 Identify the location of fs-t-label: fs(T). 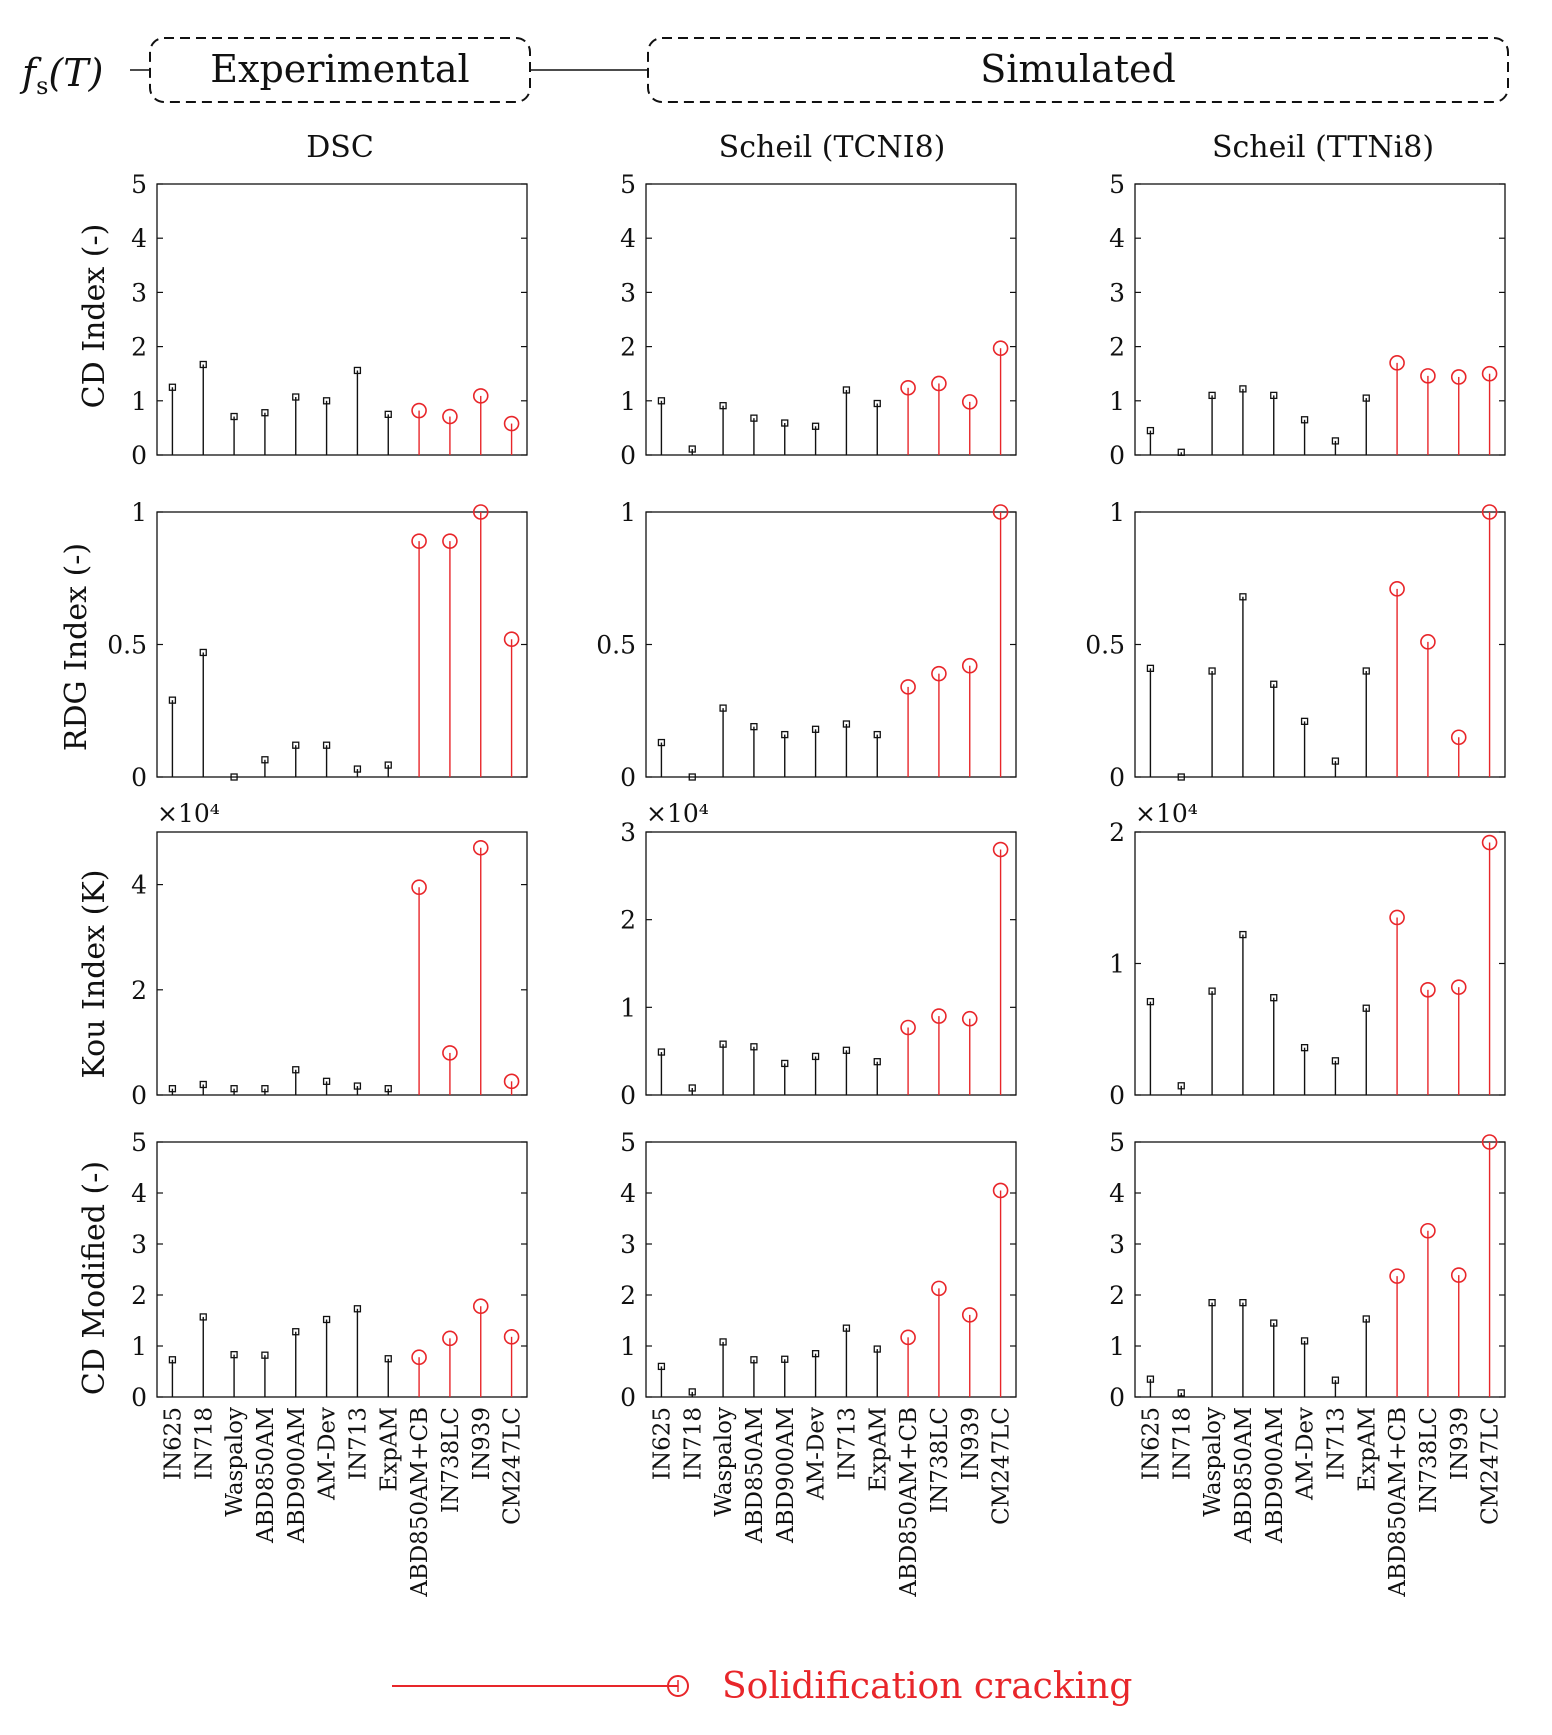
(61, 75).